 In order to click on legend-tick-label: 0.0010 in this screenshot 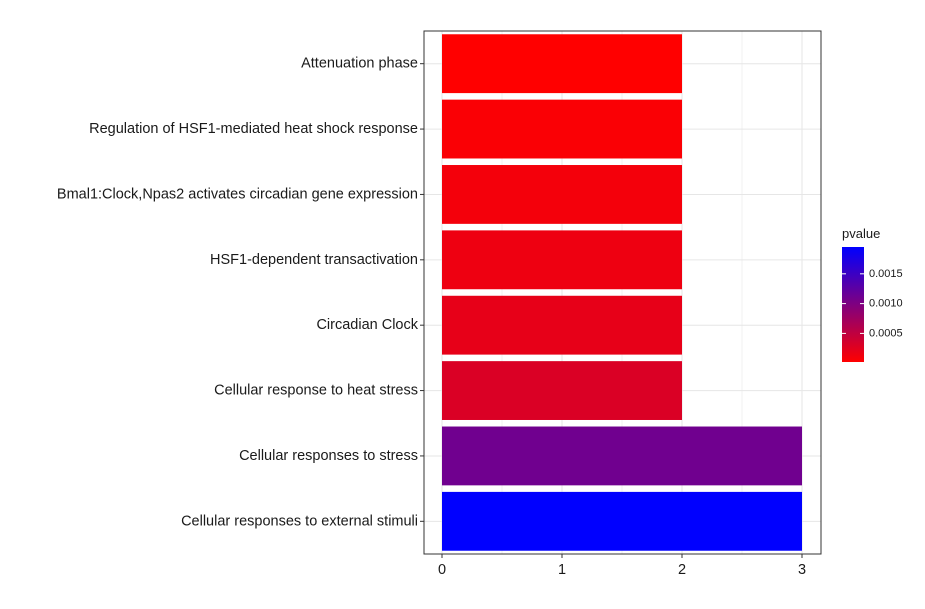, I will do `click(886, 304)`.